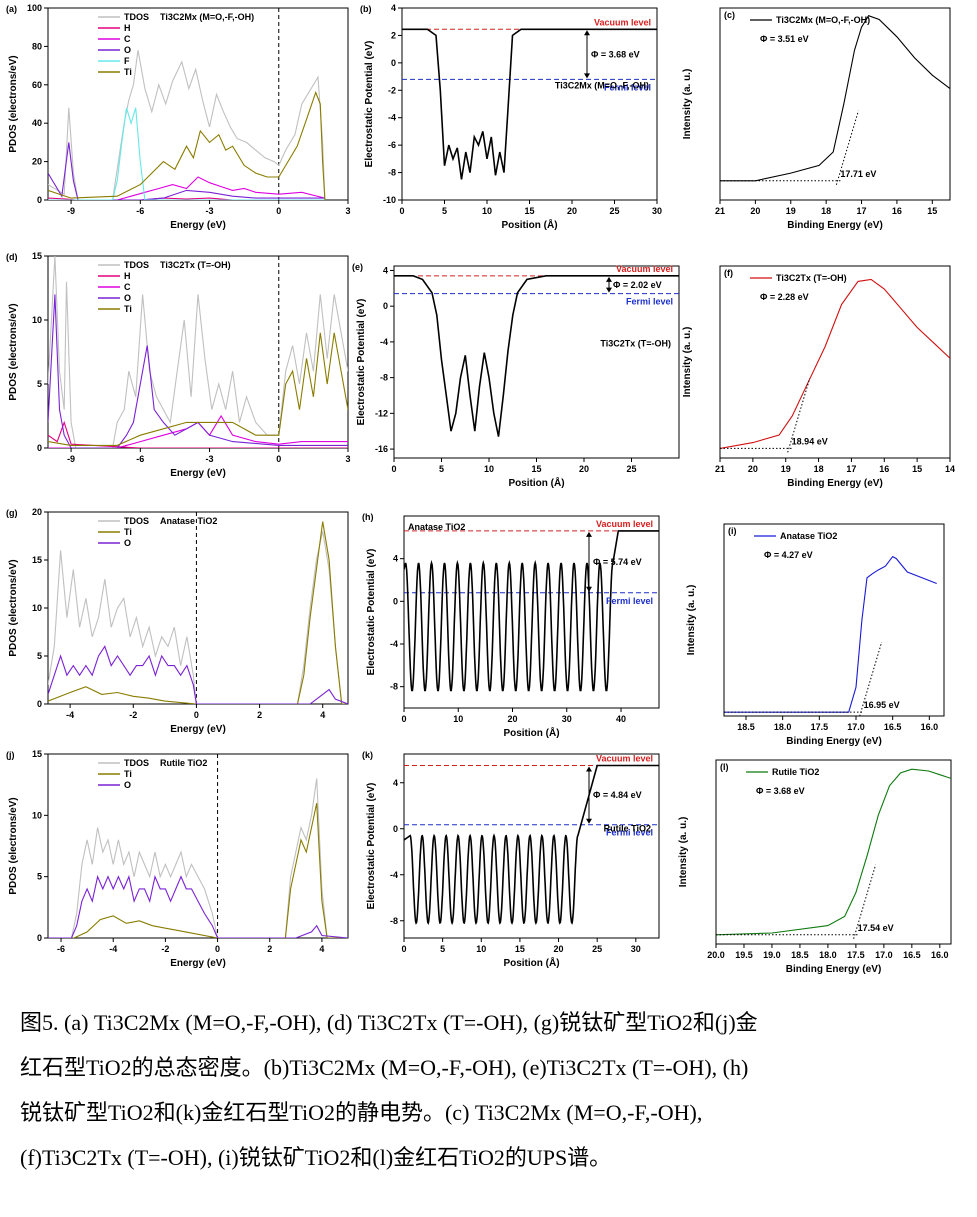 This screenshot has width=977, height=1217. Describe the element at coordinates (127, 61) in the screenshot. I see `legend-label: F` at that location.